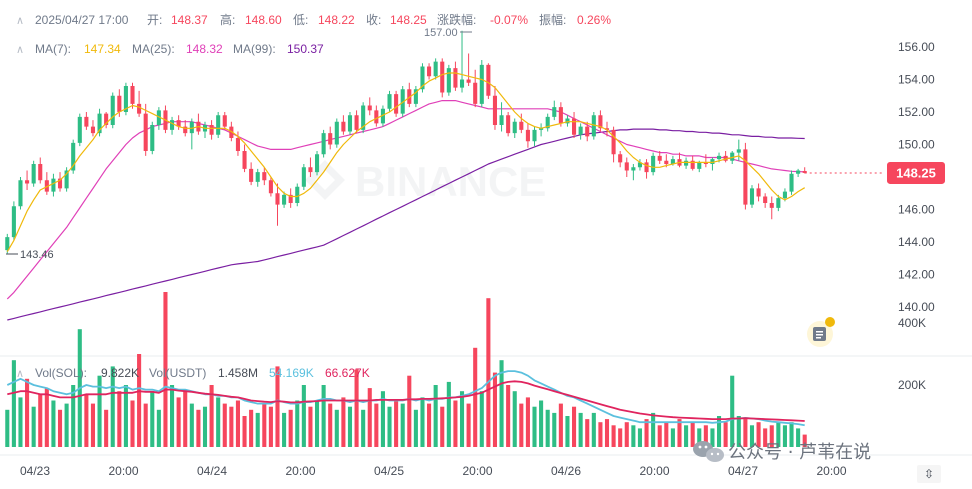  I want to click on price-tick-label: 152.00, so click(916, 112).